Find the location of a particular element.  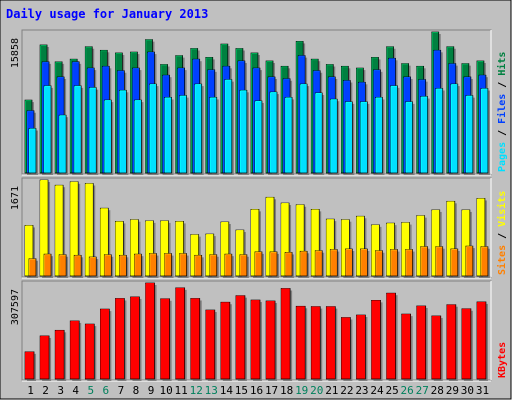

legend-hits: Hits is located at coordinates (502, 64).